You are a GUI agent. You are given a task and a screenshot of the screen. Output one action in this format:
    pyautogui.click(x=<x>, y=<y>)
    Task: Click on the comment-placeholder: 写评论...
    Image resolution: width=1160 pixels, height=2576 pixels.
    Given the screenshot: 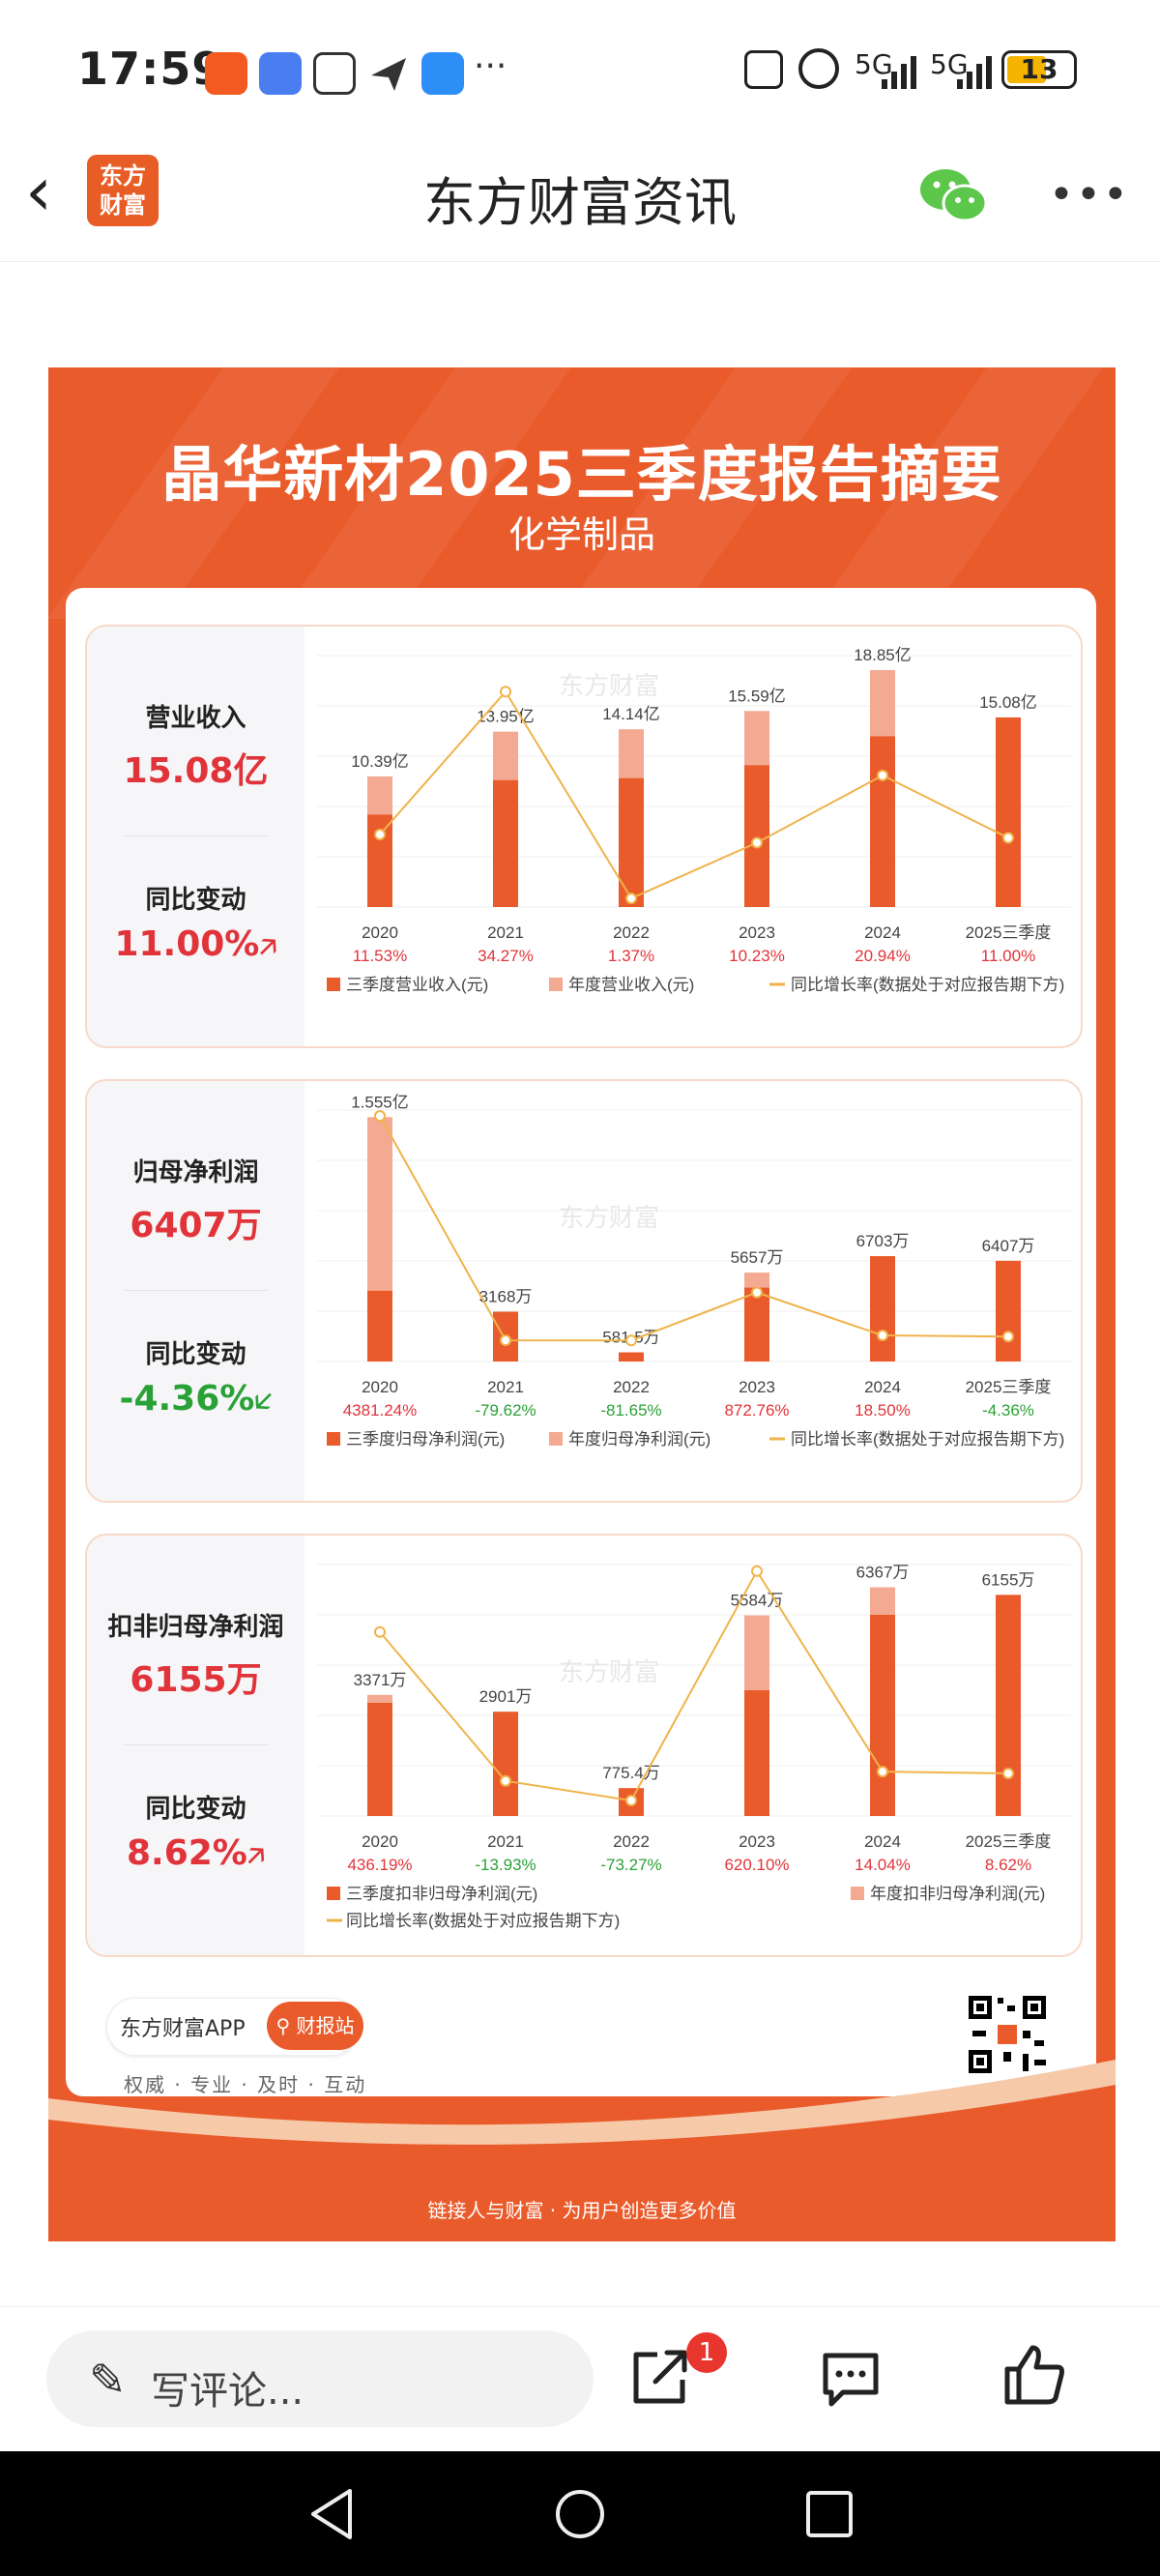 What is the action you would take?
    pyautogui.click(x=228, y=2391)
    